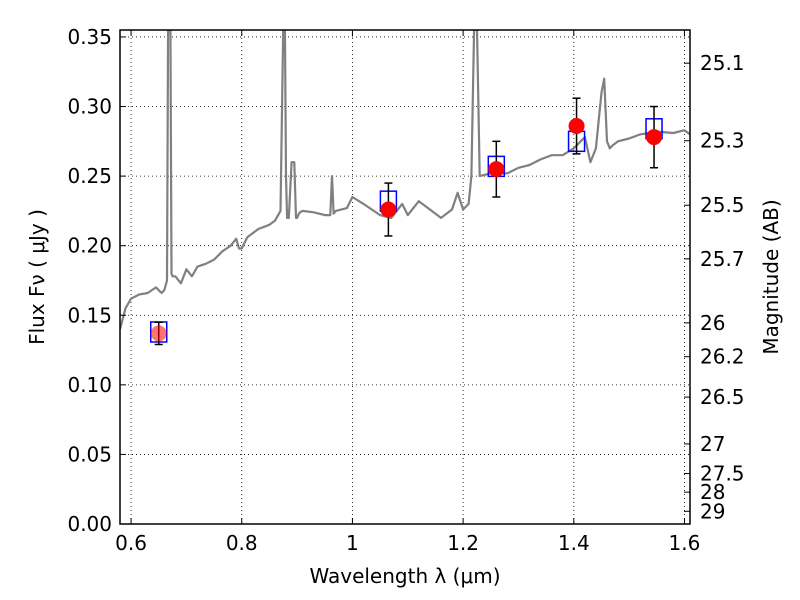  What do you see at coordinates (722, 63) in the screenshot?
I see `y2-tick-label: 25.1` at bounding box center [722, 63].